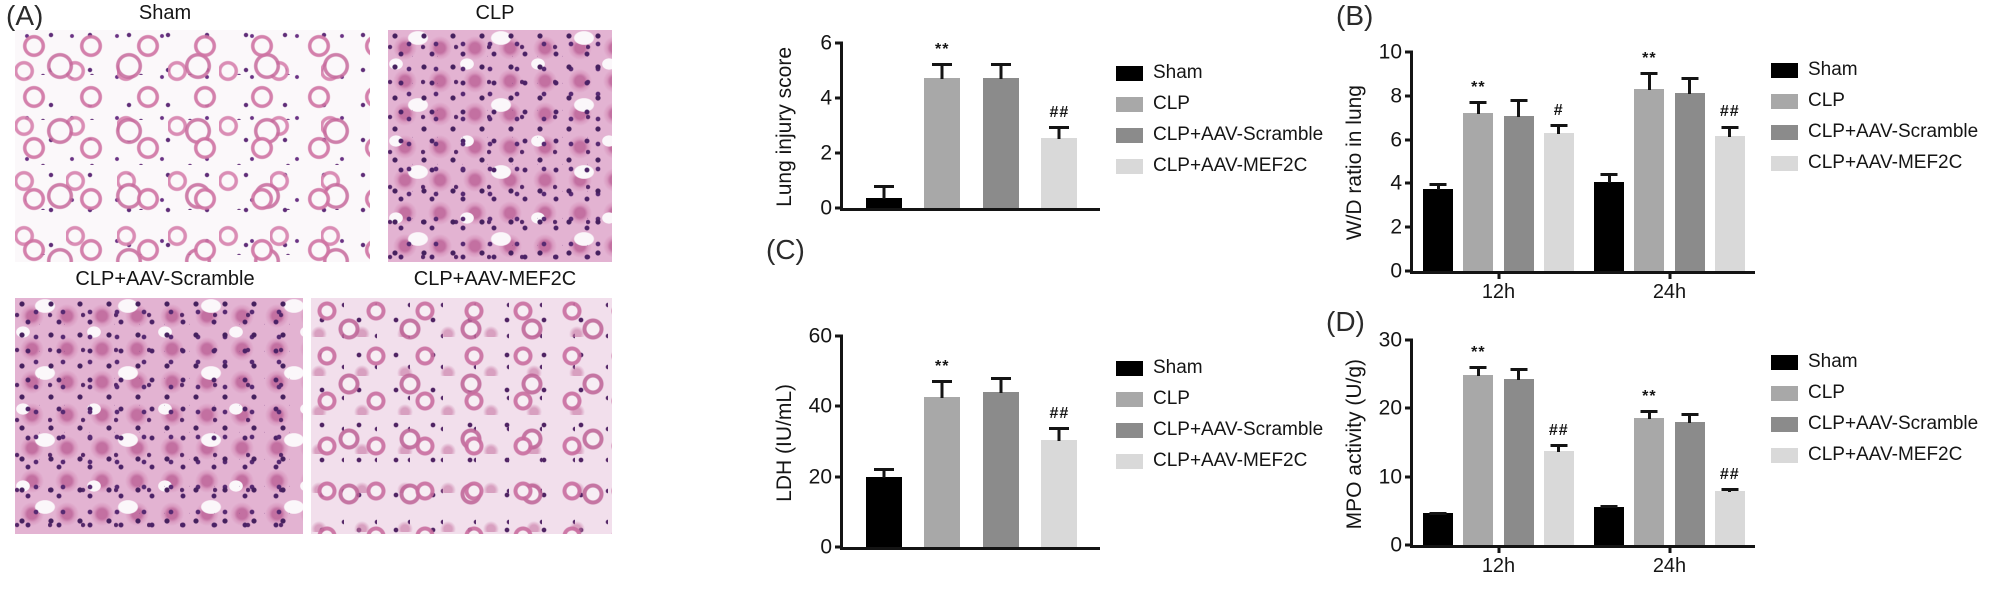 Image resolution: width=2004 pixels, height=592 pixels. I want to click on y-tick: 60, so click(823, 336).